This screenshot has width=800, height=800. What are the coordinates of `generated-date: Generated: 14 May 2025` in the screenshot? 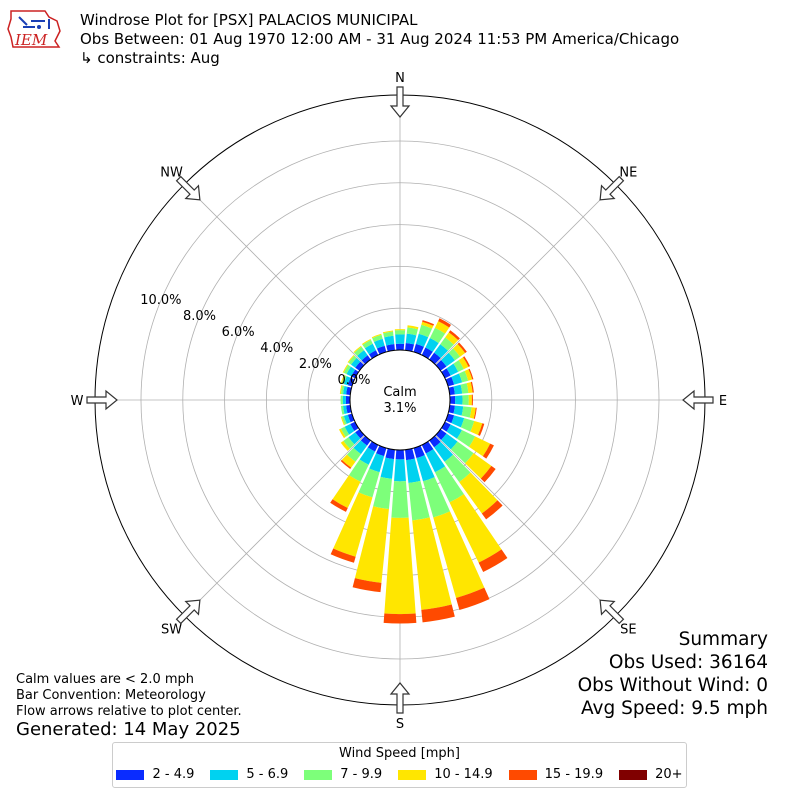 It's located at (128, 729).